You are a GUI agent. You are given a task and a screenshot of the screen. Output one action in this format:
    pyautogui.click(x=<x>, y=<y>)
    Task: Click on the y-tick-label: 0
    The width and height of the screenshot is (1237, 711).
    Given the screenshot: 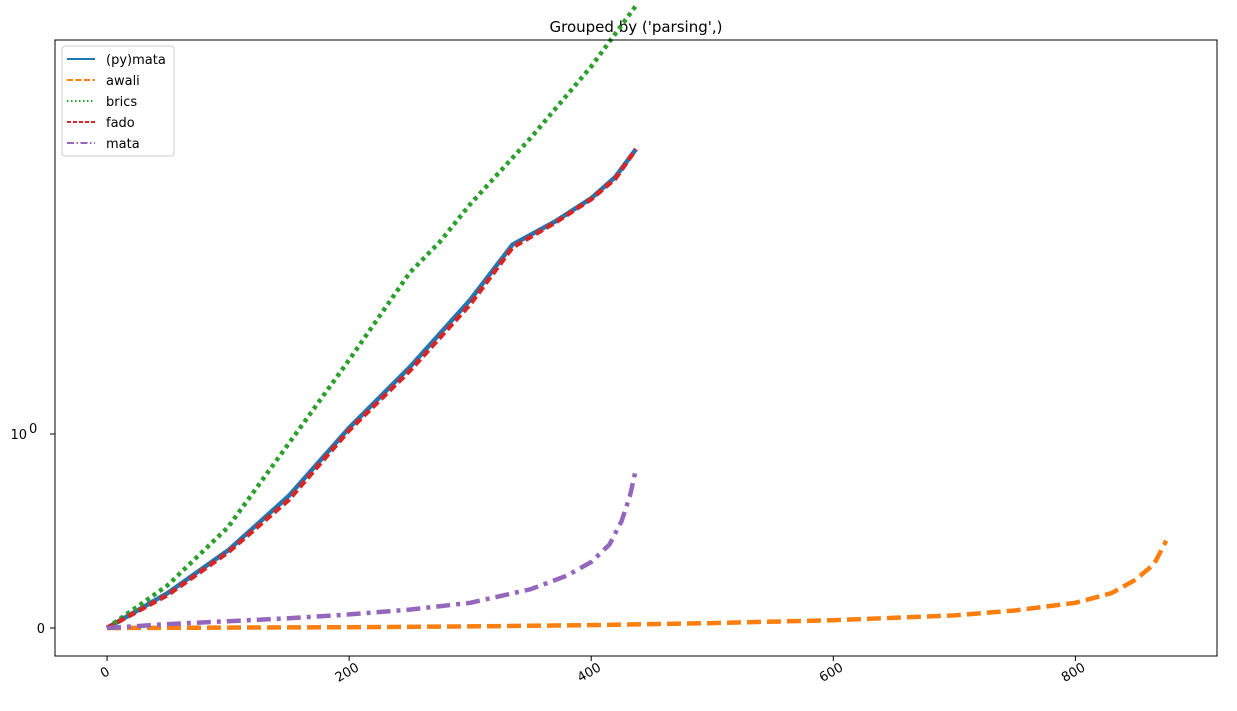 What is the action you would take?
    pyautogui.click(x=41, y=629)
    